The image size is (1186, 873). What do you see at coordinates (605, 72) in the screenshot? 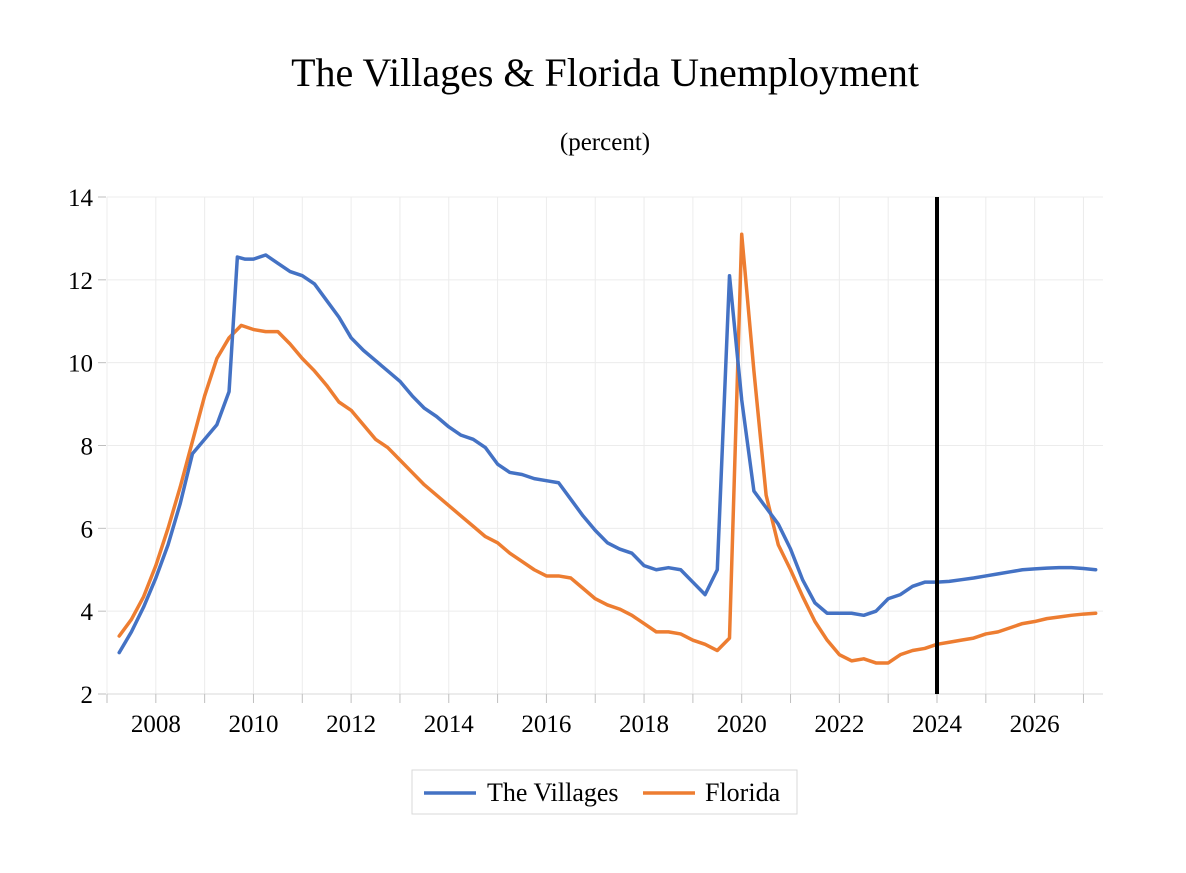
I see `chart-title: The Villages & Florida Unemployment` at bounding box center [605, 72].